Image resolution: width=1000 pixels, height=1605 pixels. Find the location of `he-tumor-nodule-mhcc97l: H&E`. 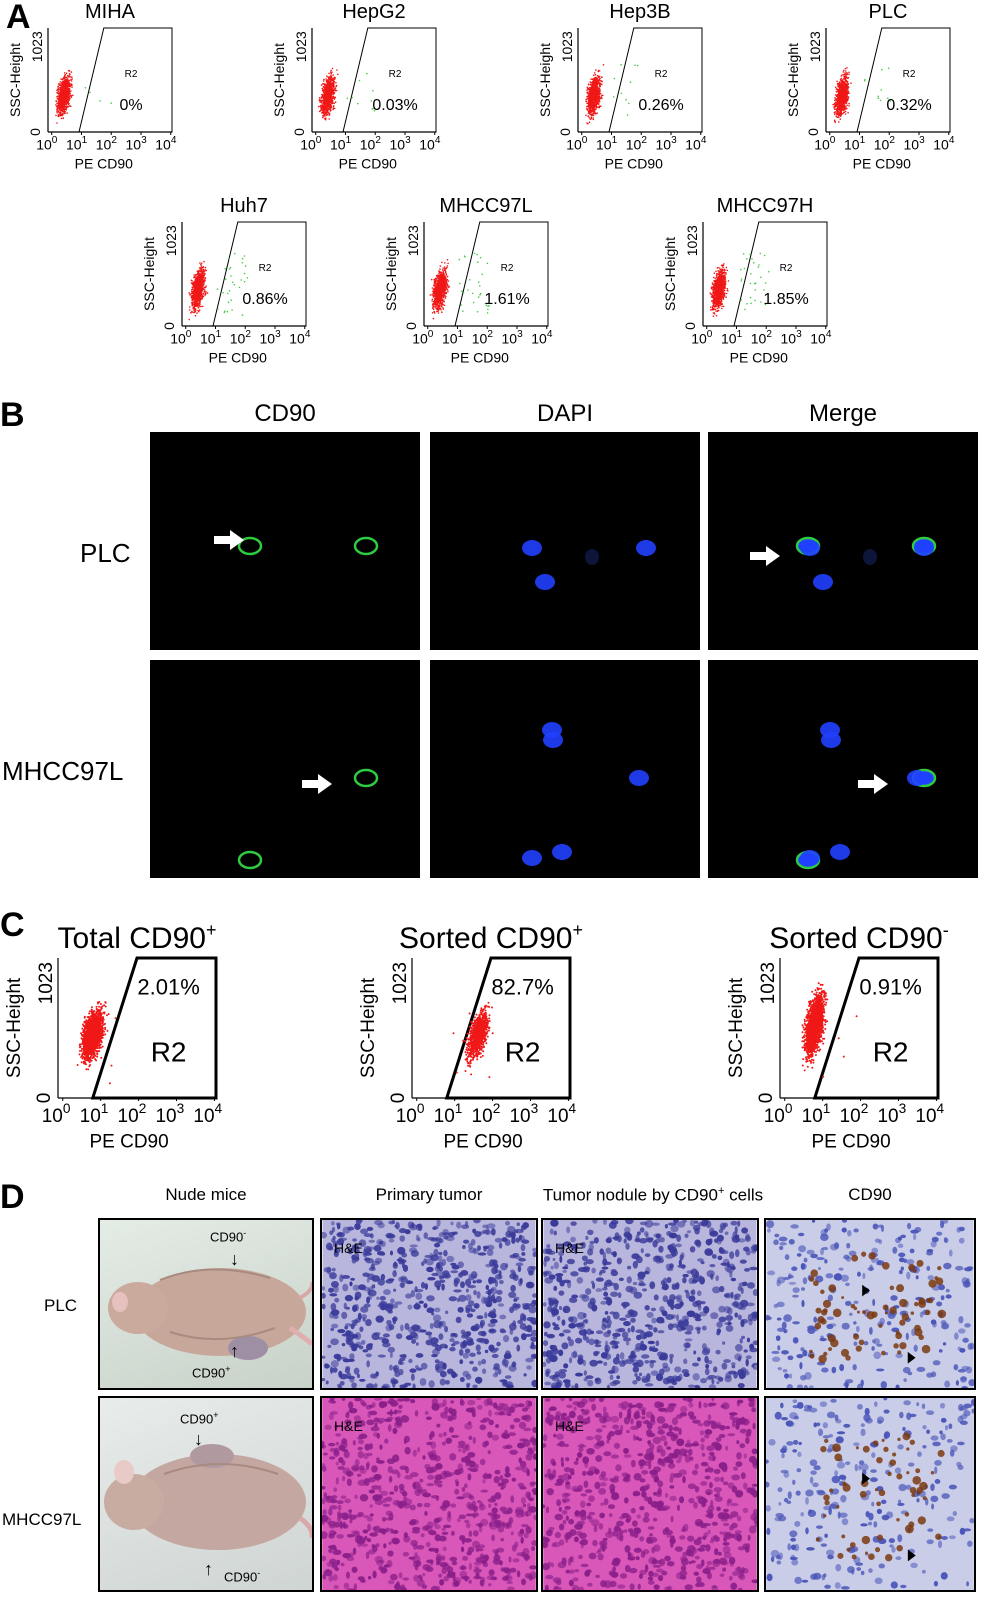

he-tumor-nodule-mhcc97l: H&E is located at coordinates (650, 1494).